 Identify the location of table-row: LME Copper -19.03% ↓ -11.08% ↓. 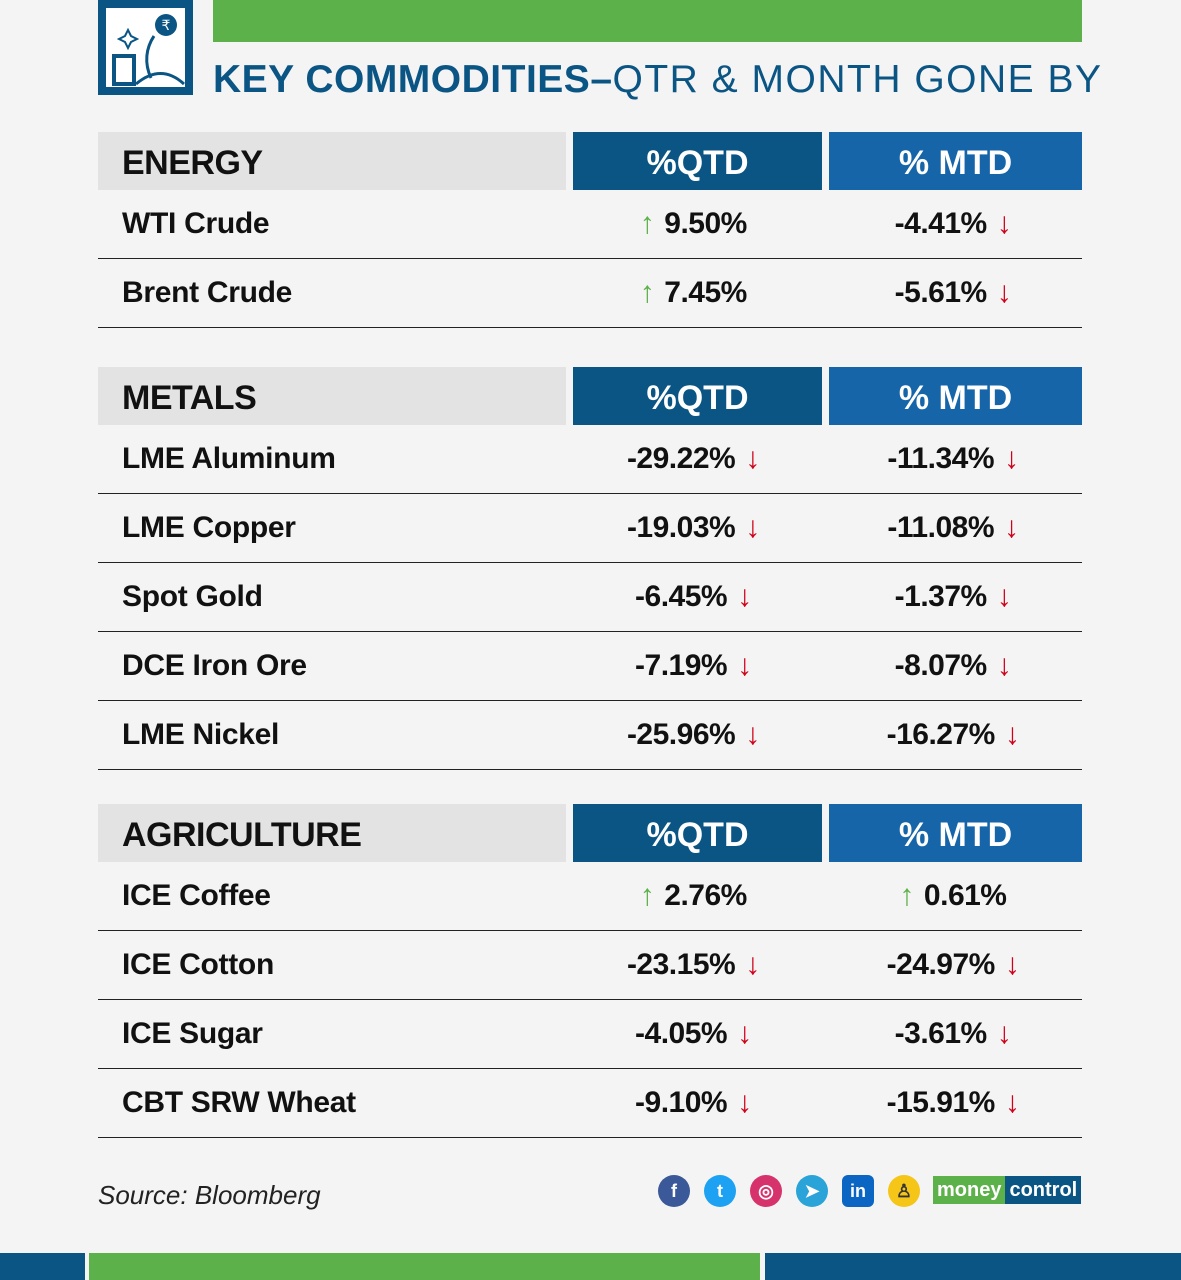
(590, 528).